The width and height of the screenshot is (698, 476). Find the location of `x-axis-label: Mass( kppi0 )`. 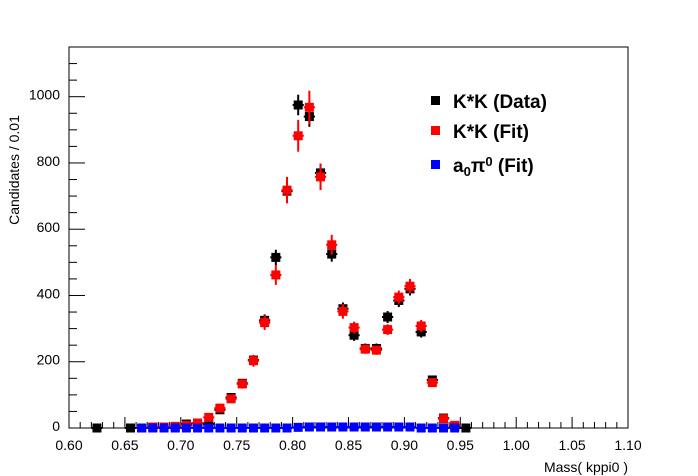

x-axis-label: Mass( kppi0 ) is located at coordinates (586, 467).